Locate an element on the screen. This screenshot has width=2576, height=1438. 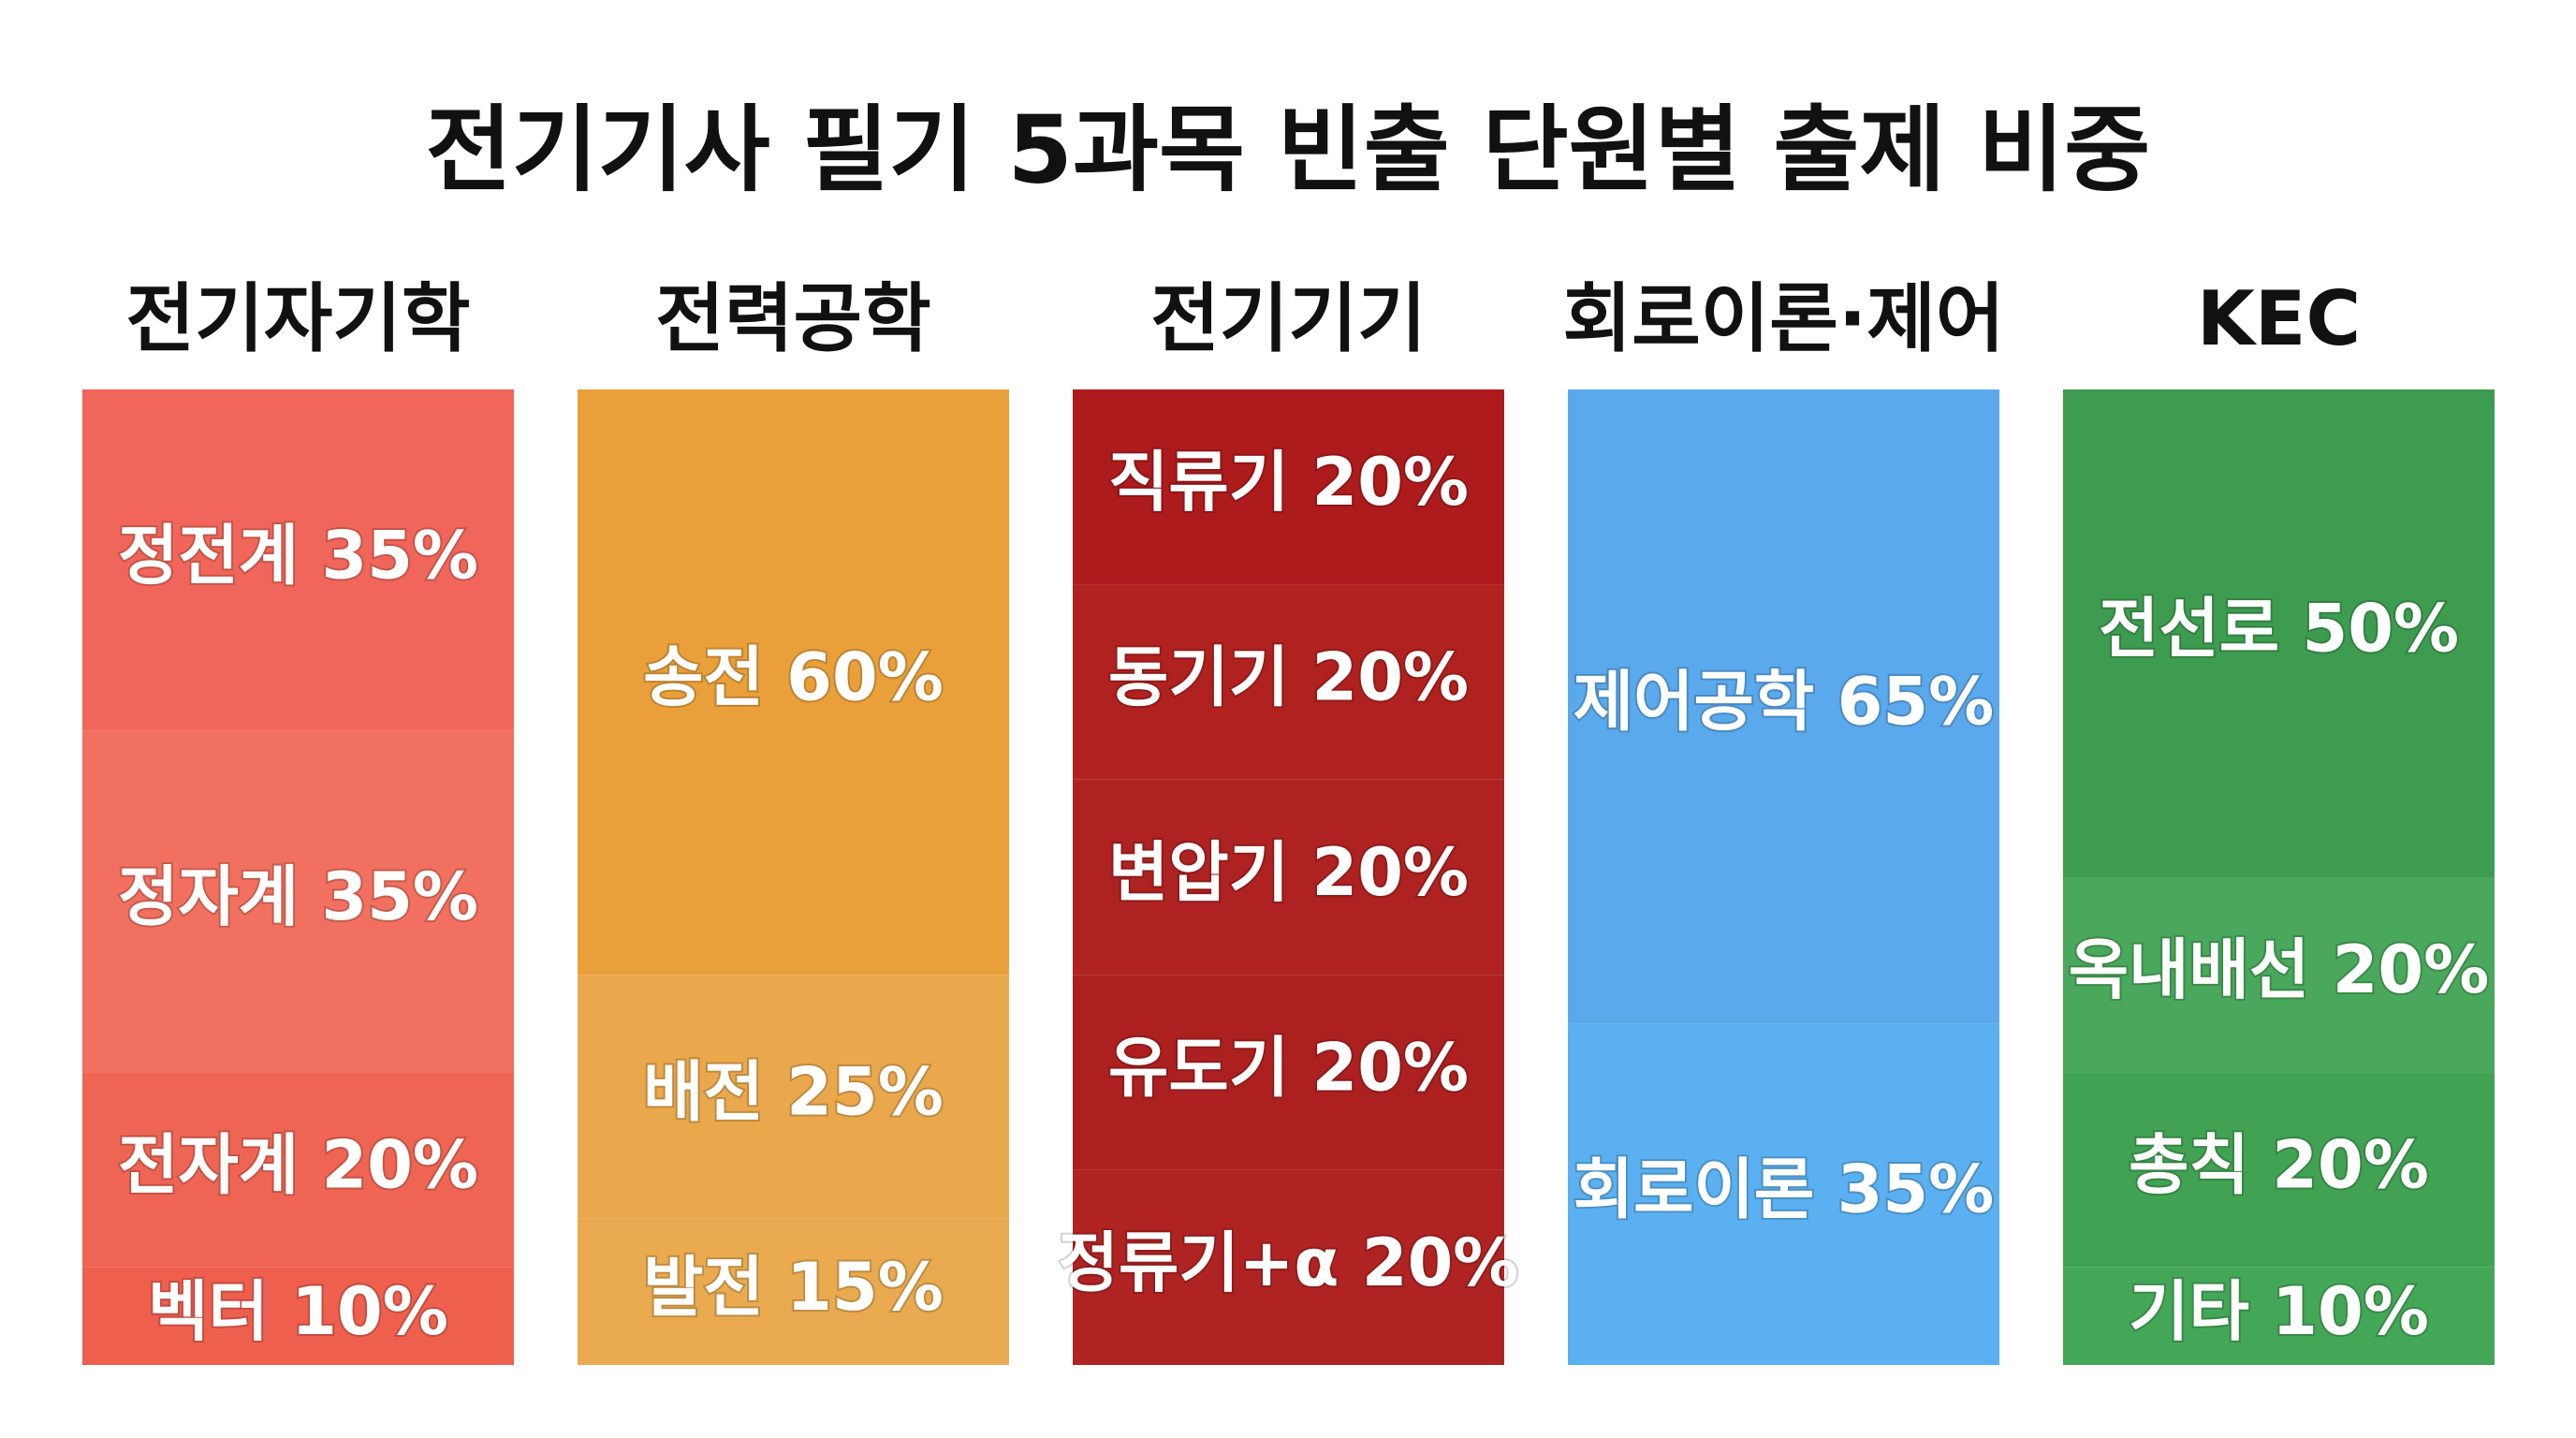
segment-label: 동기기 20% is located at coordinates (1288, 677).